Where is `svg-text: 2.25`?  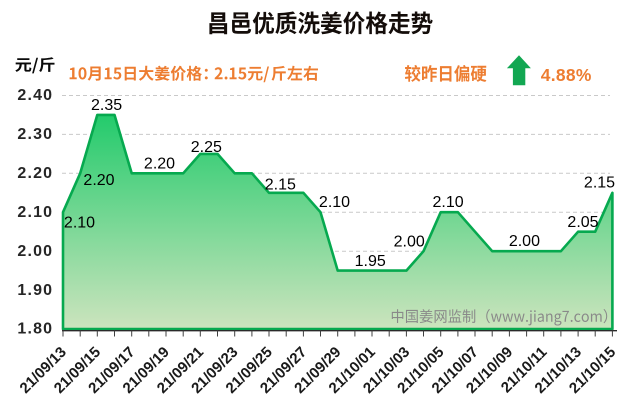
svg-text: 2.25 is located at coordinates (206, 147).